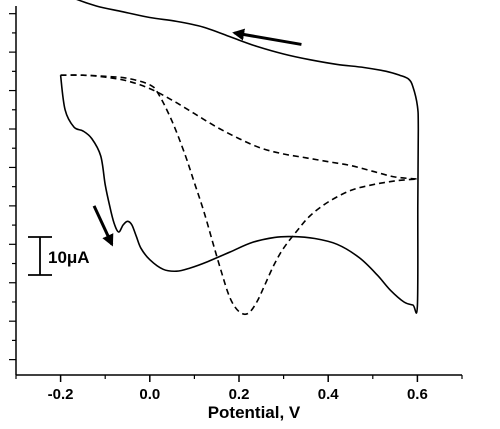 The height and width of the screenshot is (429, 500). Describe the element at coordinates (69, 257) in the screenshot. I see `scale-bar-label: 10μA` at that location.